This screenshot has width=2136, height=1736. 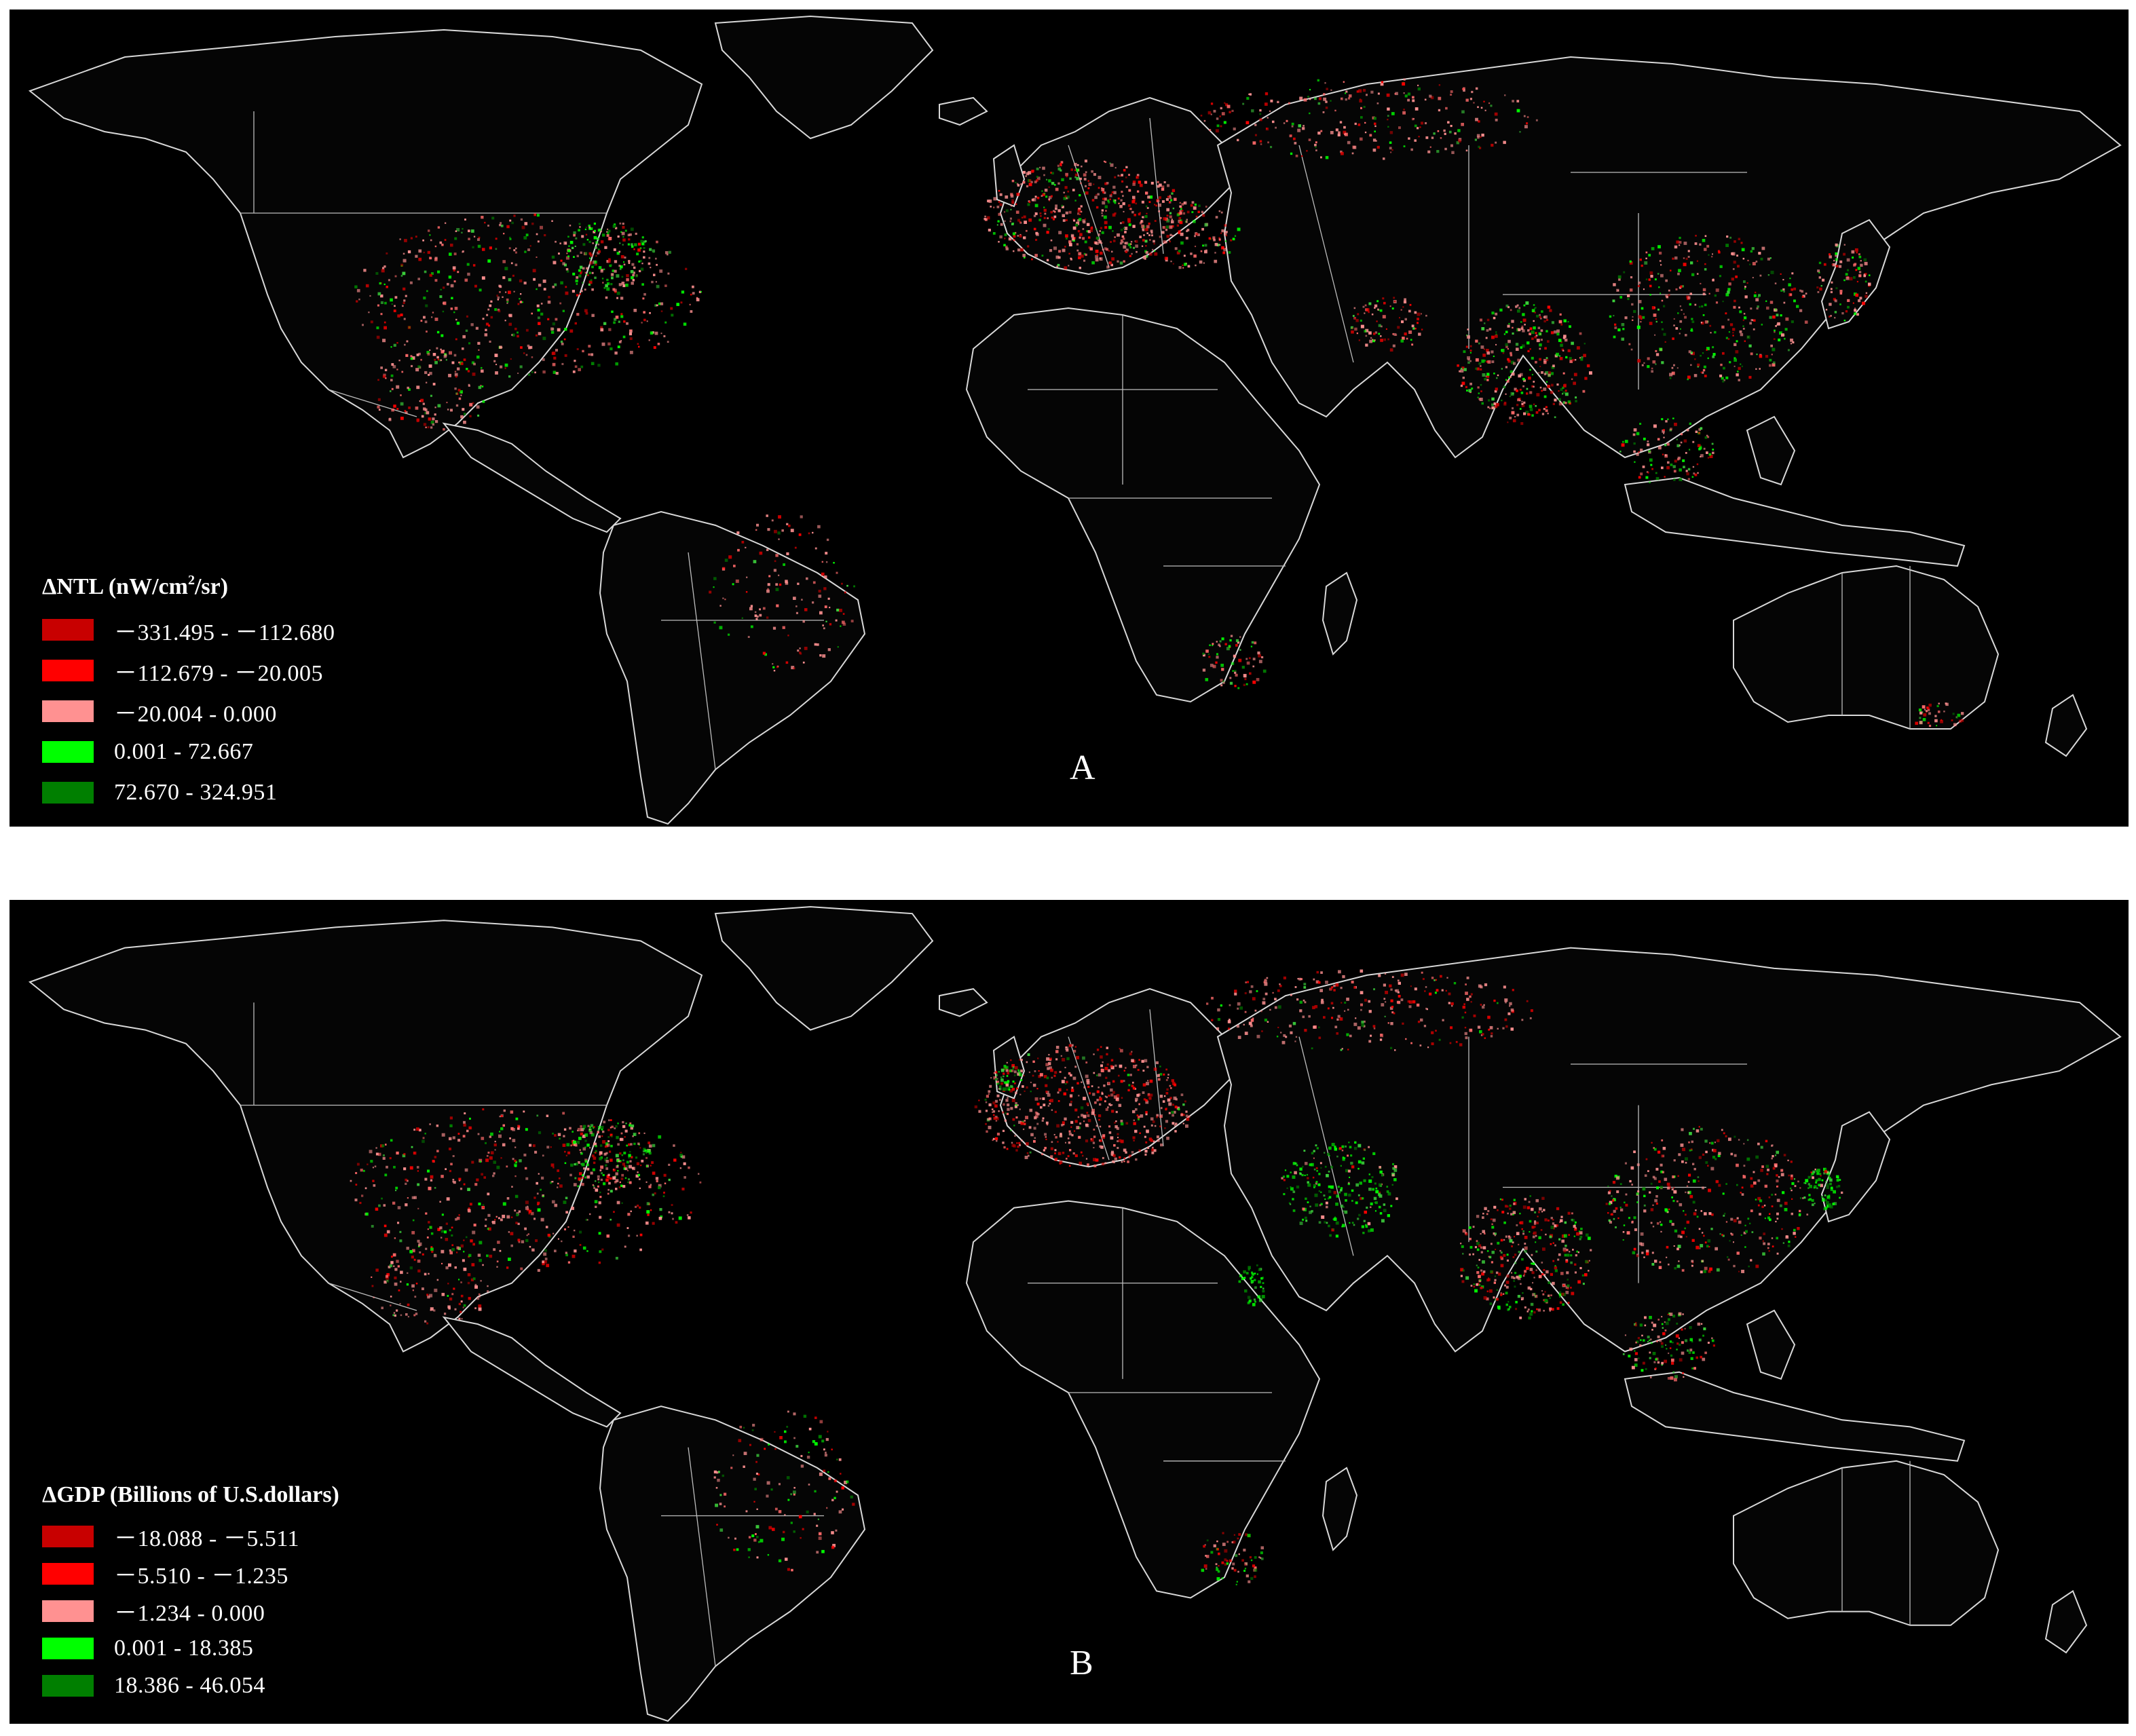 I want to click on legend-swatch, so click(x=68, y=752).